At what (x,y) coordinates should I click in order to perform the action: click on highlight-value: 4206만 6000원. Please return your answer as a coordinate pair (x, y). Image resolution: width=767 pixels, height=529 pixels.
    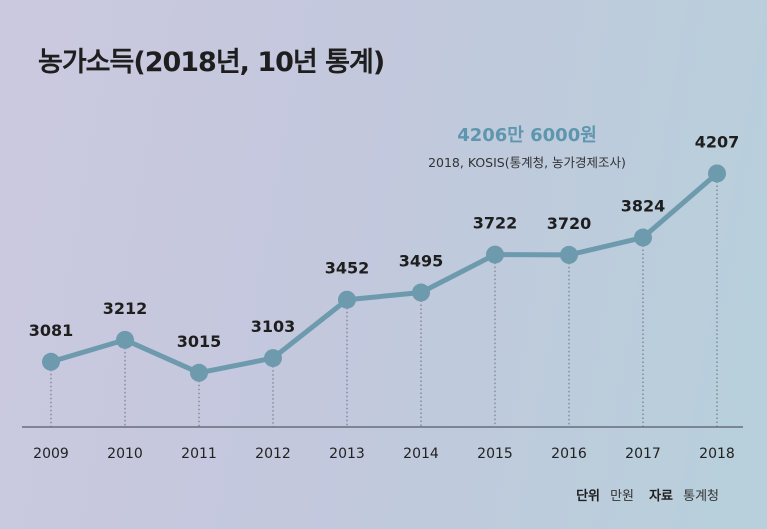
    Looking at the image, I should click on (527, 135).